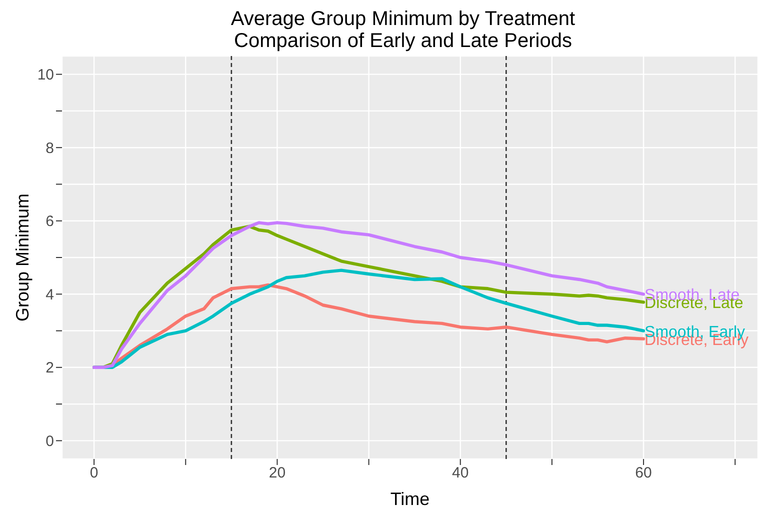  What do you see at coordinates (22, 257) in the screenshot?
I see `y-axis-title: Group Minimum` at bounding box center [22, 257].